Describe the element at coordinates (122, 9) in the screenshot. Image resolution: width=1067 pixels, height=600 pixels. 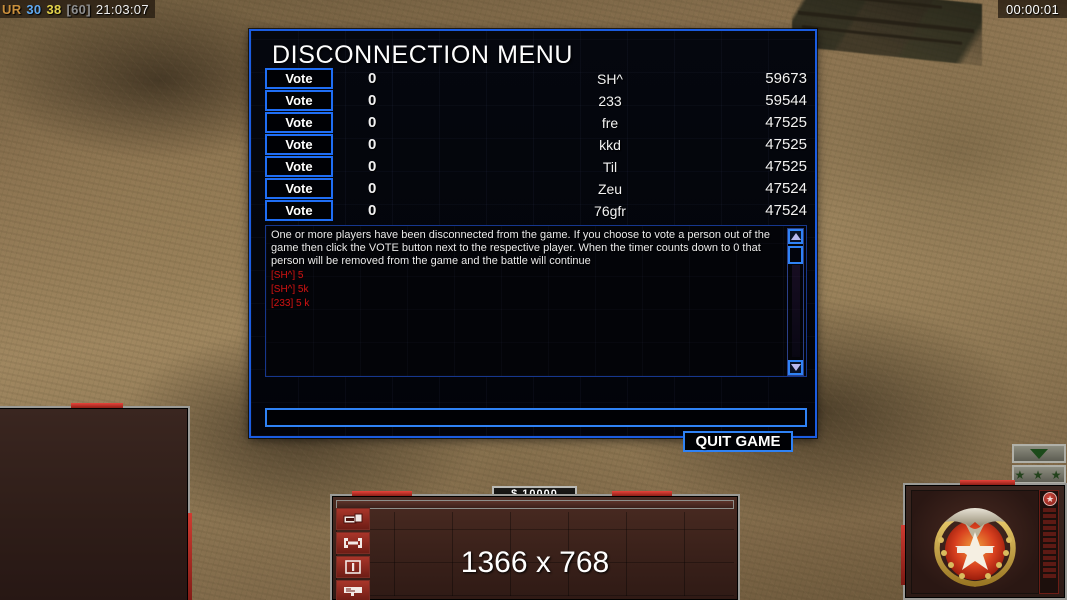
I see `status-clock: 21:03:07` at that location.